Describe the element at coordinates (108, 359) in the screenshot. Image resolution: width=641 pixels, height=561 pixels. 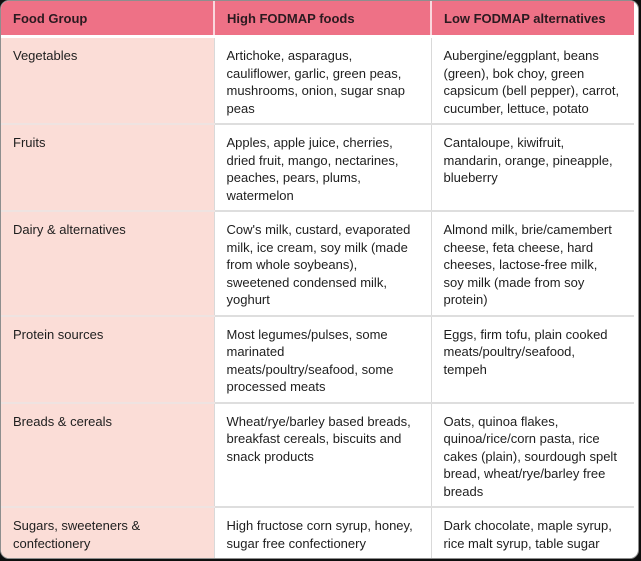
I see `cell-food-group: Protein sources` at that location.